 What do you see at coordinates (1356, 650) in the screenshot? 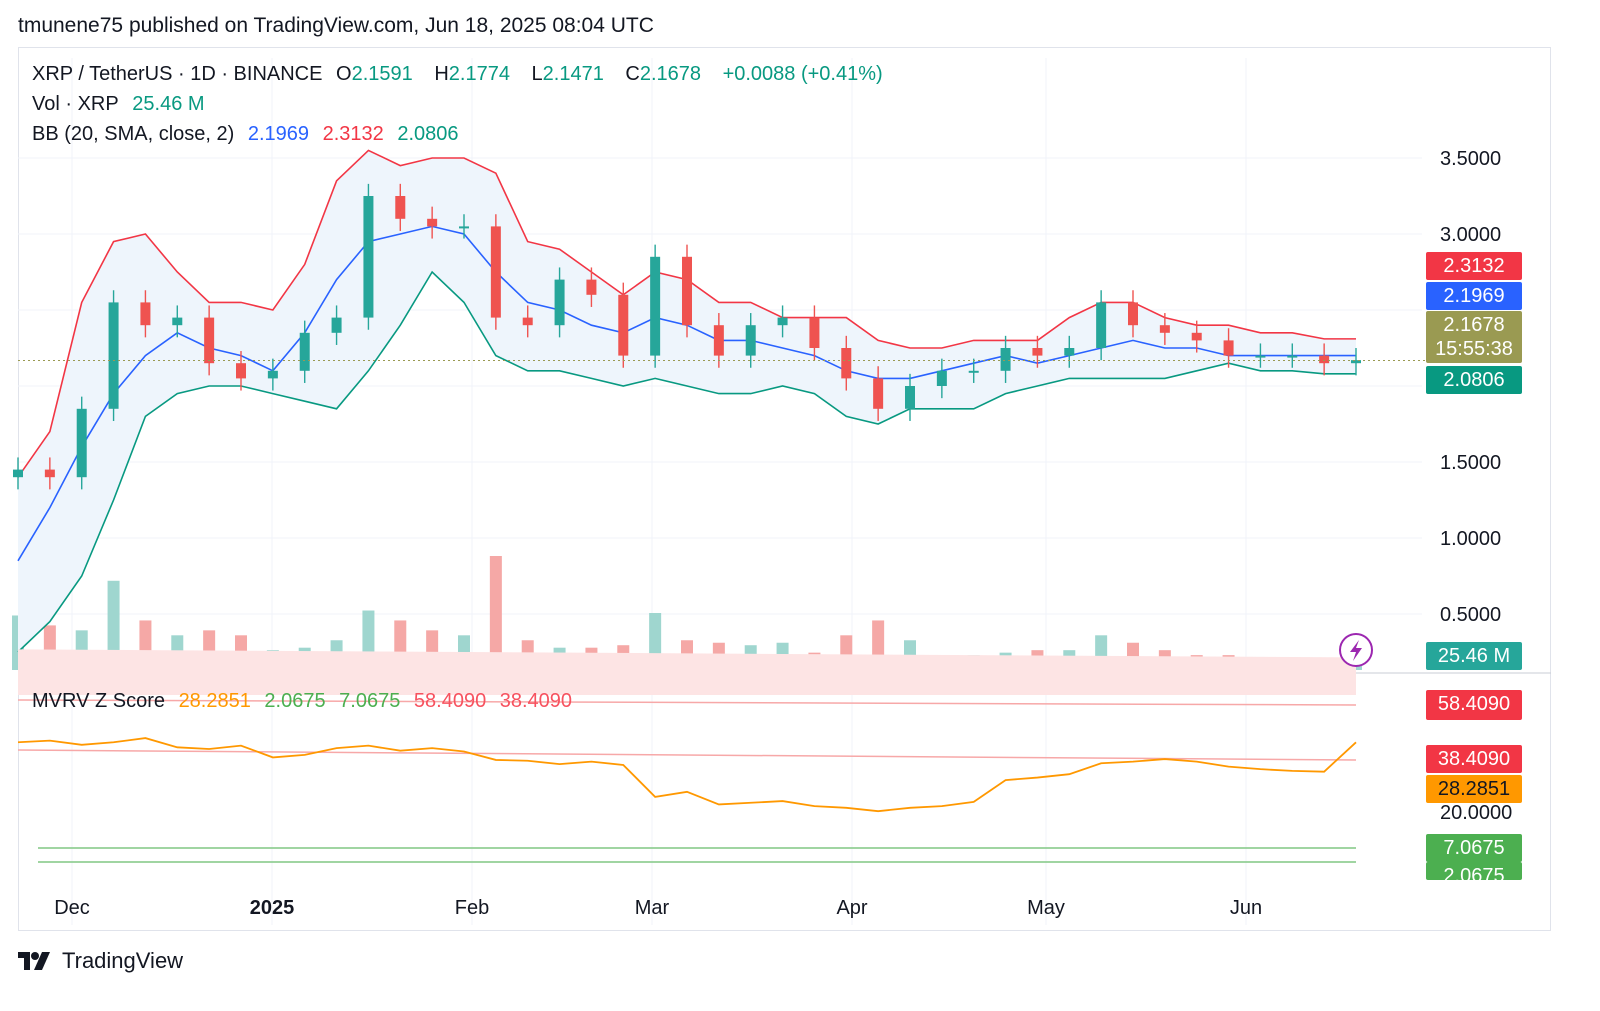
I see `lightning-bolt` at bounding box center [1356, 650].